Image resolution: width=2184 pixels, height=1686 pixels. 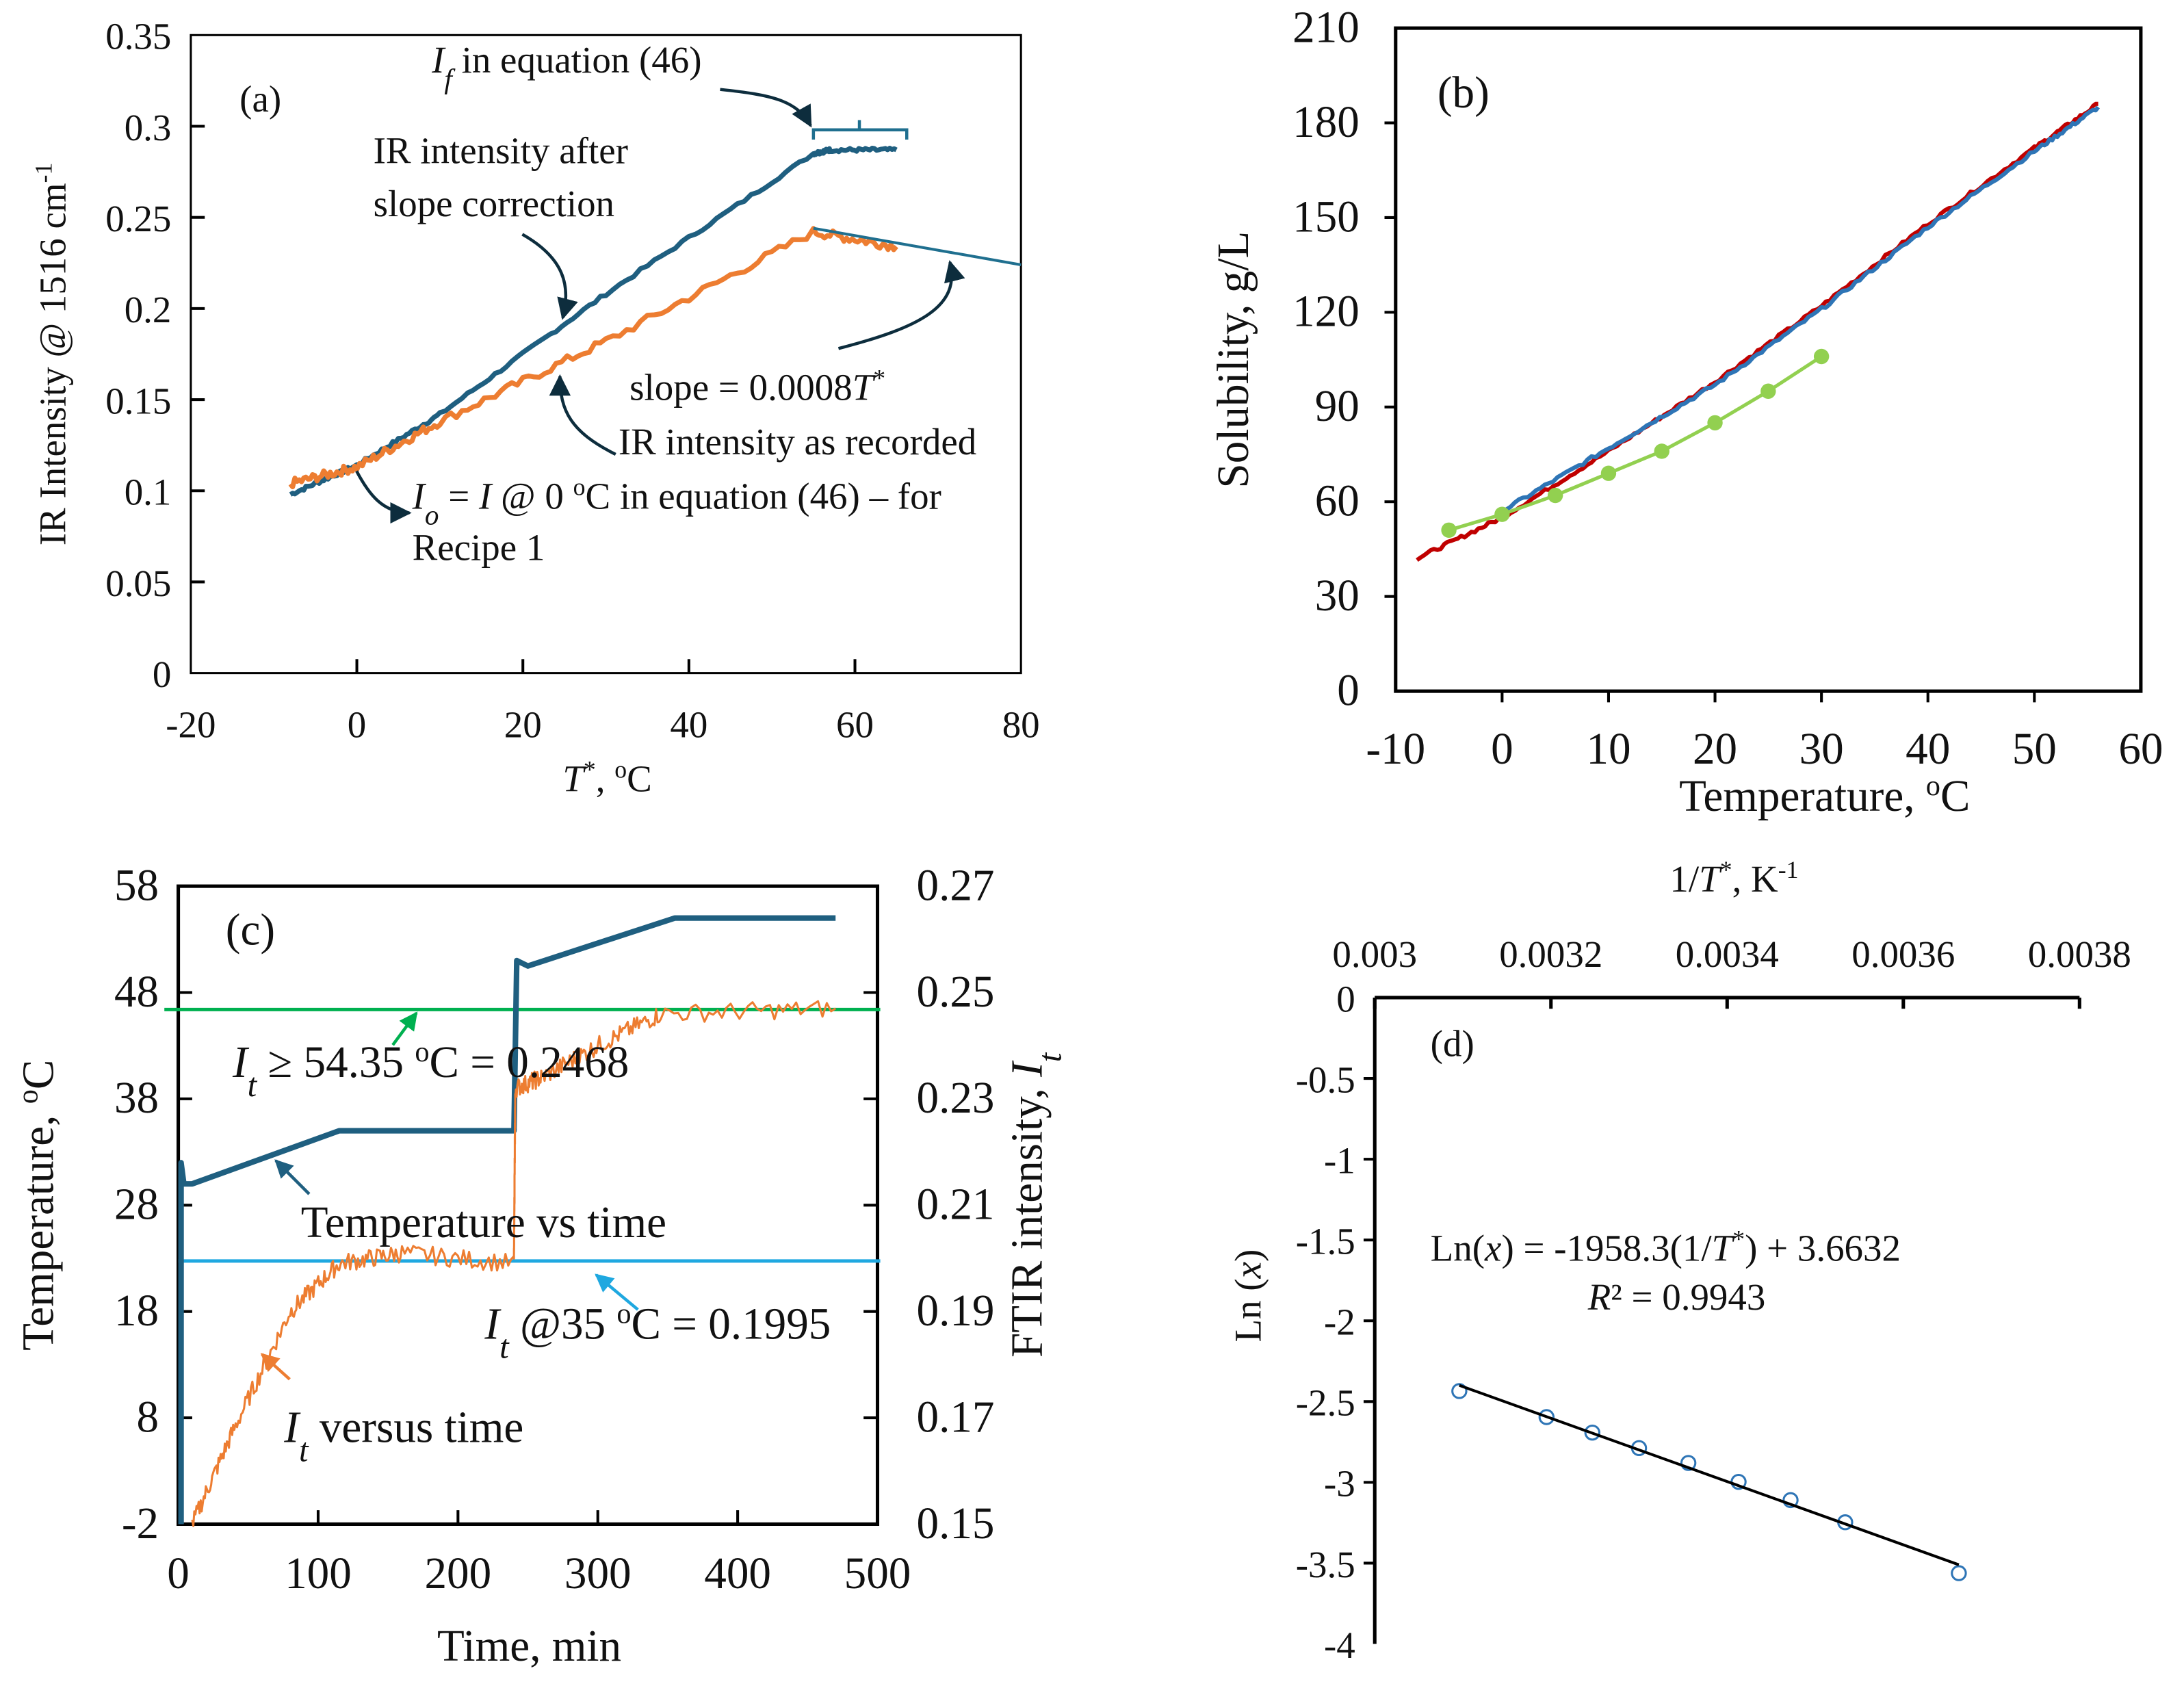 What do you see at coordinates (138, 583) in the screenshot?
I see `y-tick-label: 0.05` at bounding box center [138, 583].